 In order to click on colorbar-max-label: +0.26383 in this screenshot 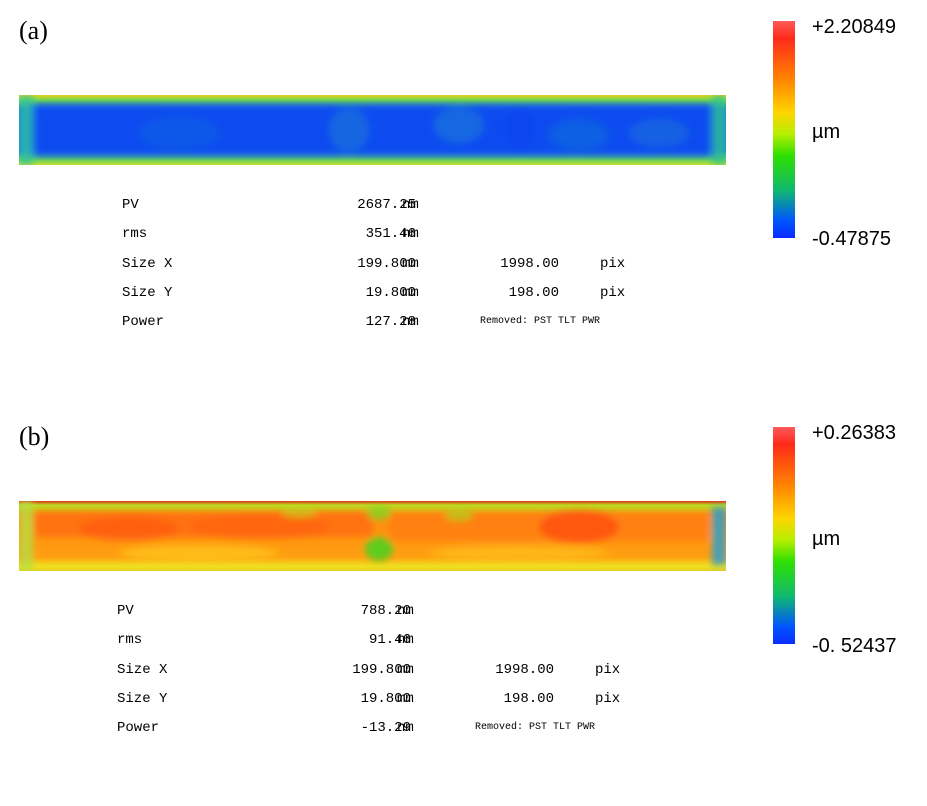, I will do `click(854, 433)`.